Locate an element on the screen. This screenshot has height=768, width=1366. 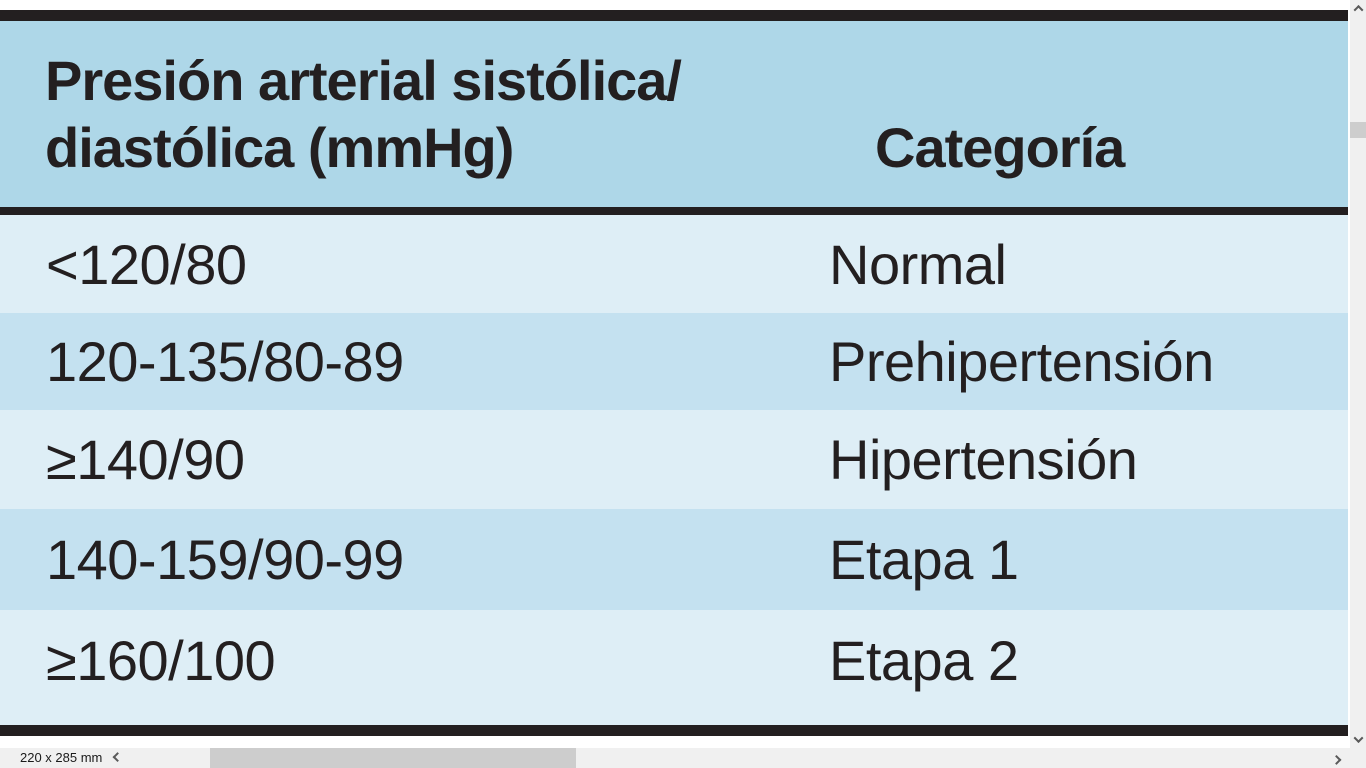
scroll-down-button is located at coordinates (1358, 739).